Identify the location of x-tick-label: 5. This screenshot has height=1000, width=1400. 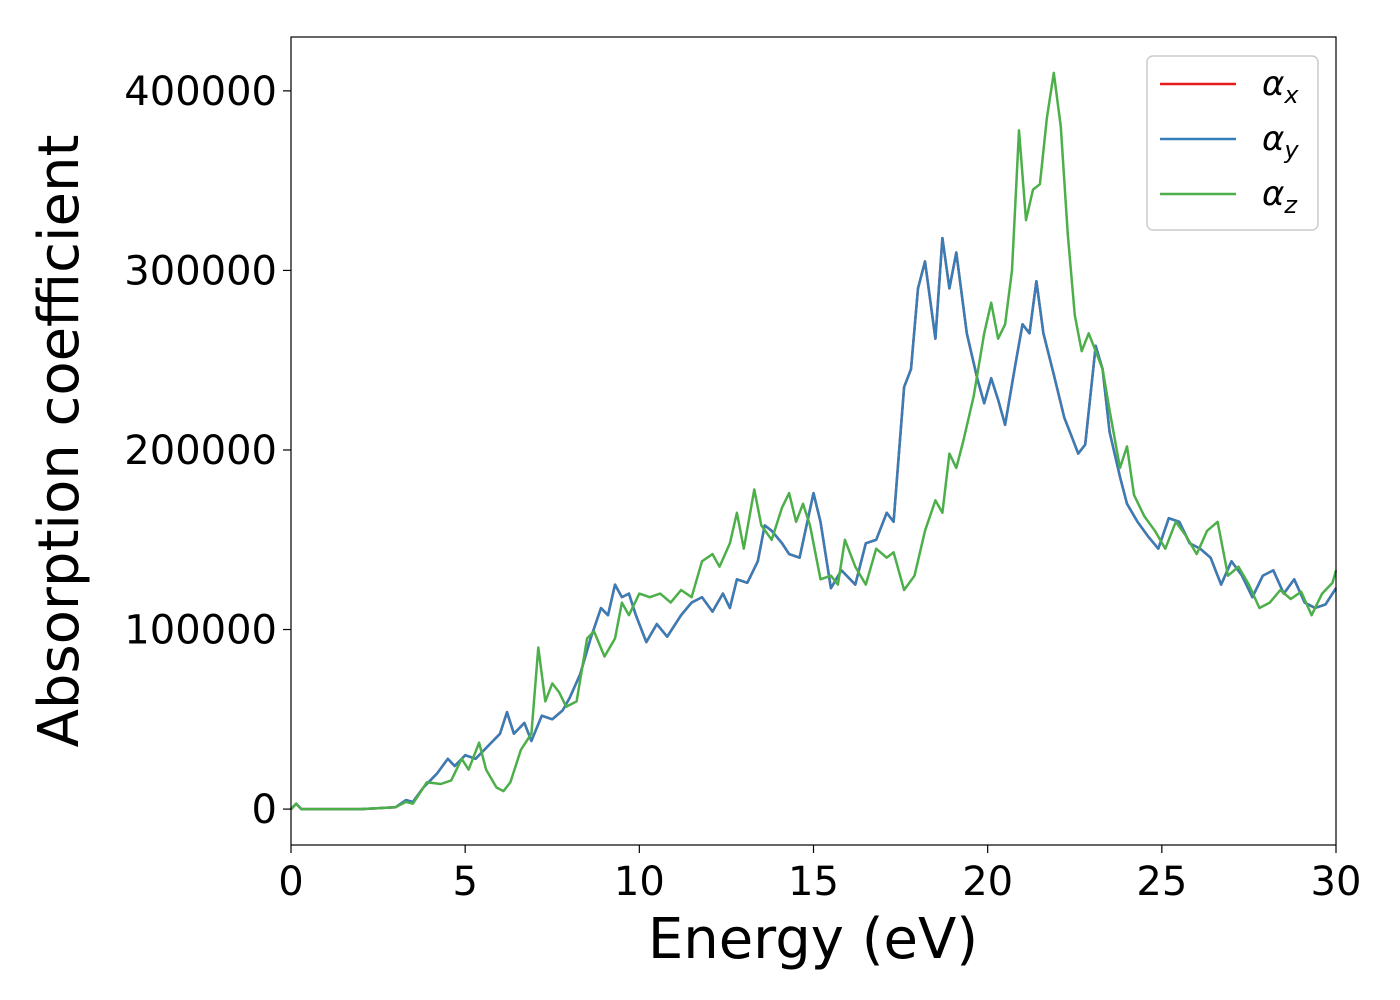
(464, 882).